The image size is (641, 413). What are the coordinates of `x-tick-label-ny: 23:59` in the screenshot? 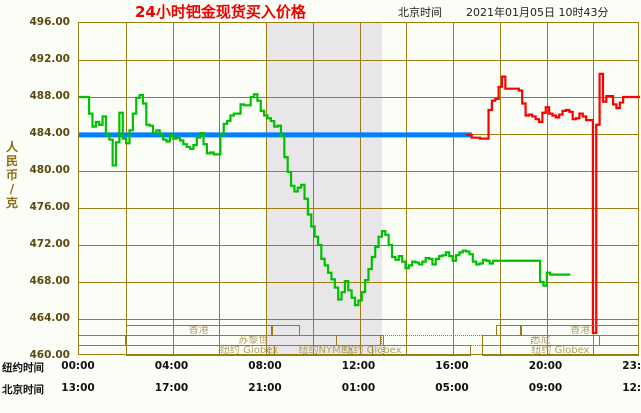 It's located at (631, 366).